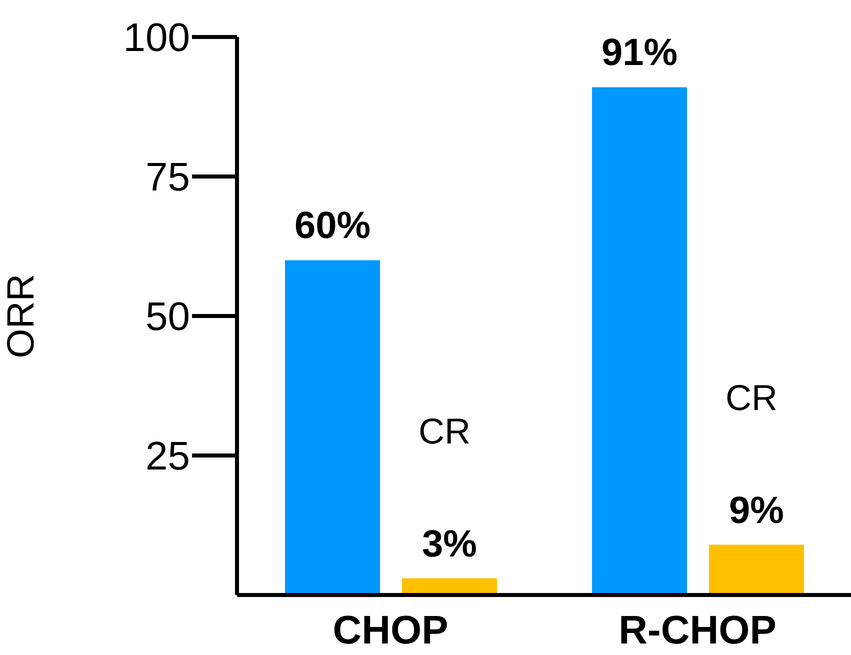  What do you see at coordinates (449, 544) in the screenshot?
I see `data-label: 3%` at bounding box center [449, 544].